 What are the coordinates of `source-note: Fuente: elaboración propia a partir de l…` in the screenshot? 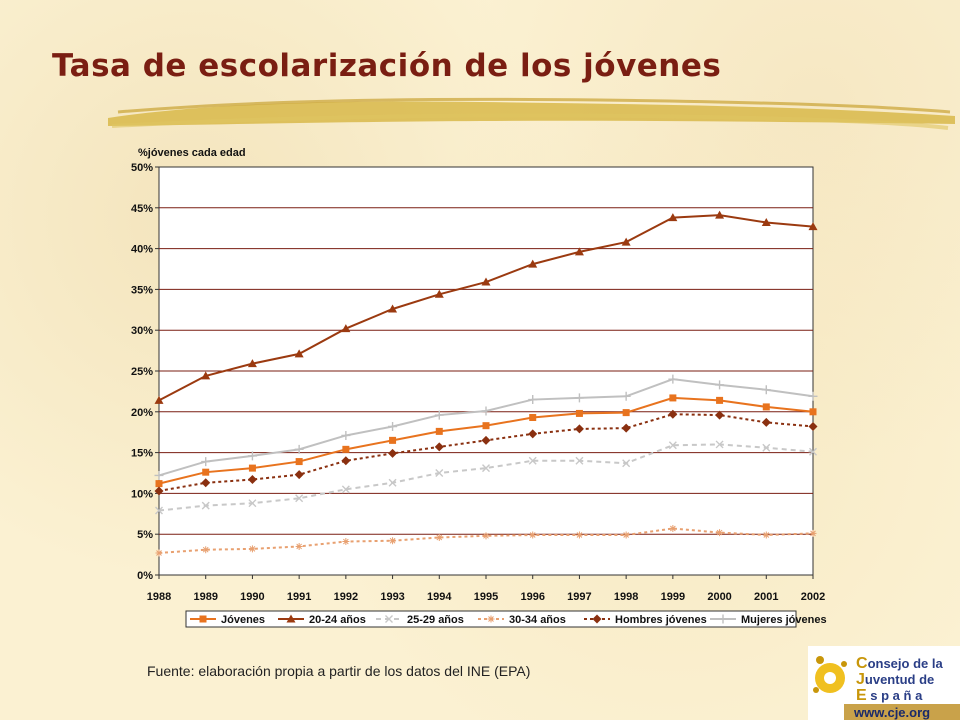 It's located at (339, 671).